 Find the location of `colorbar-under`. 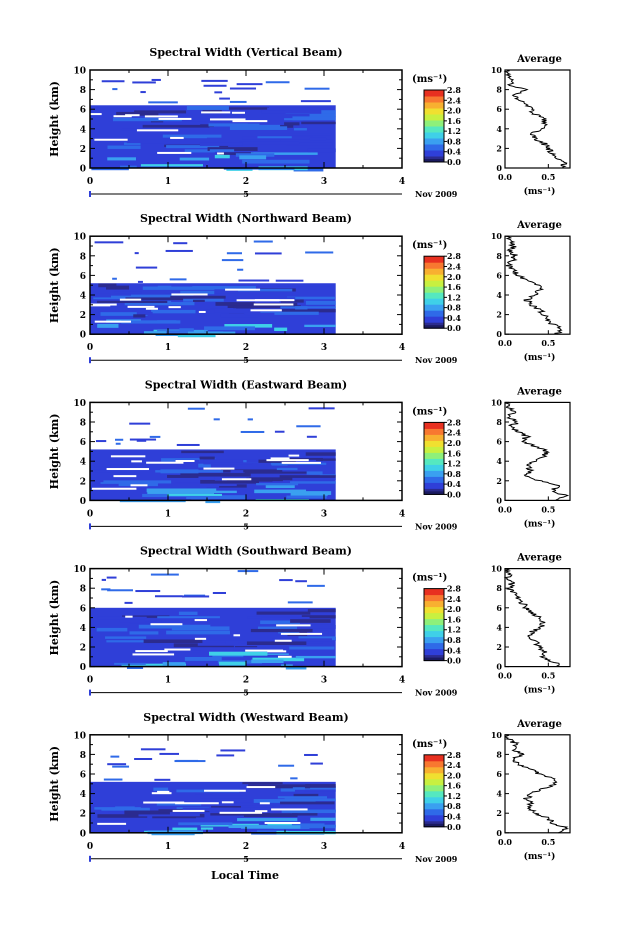

colorbar-under is located at coordinates (434, 327).